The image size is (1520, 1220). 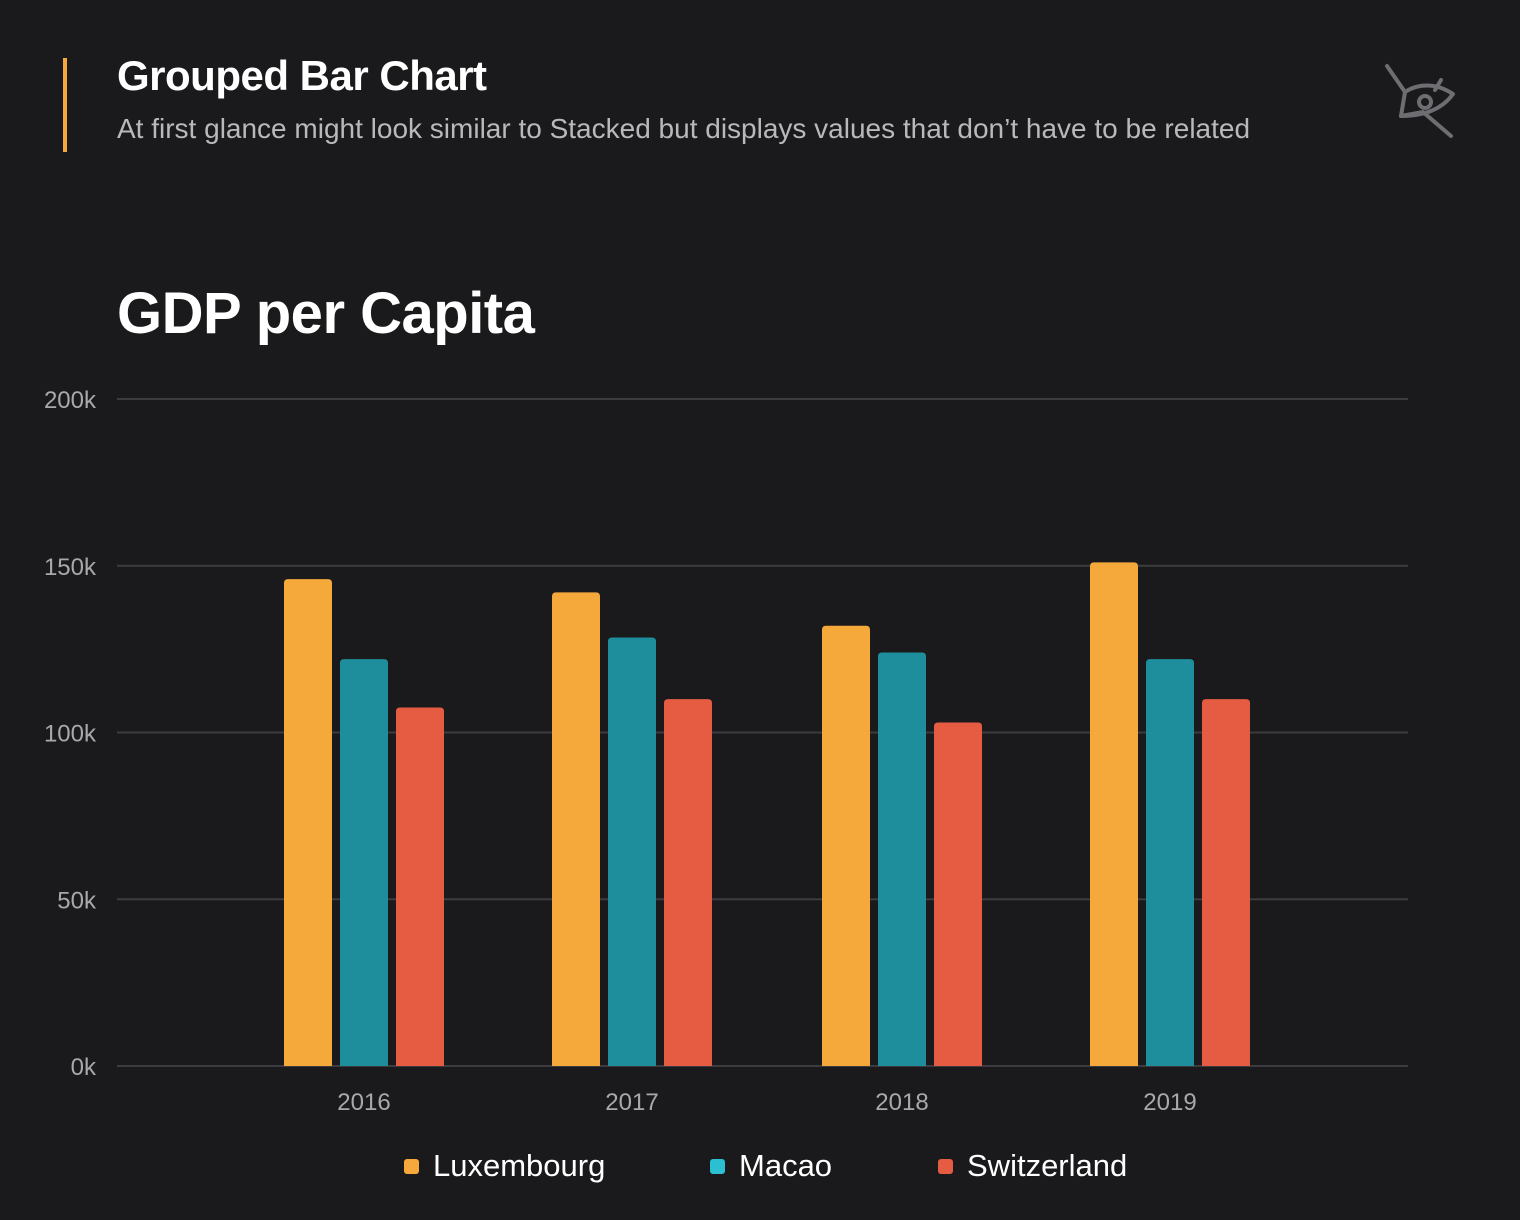 I want to click on bar-luxembourg-2017, so click(x=576, y=829).